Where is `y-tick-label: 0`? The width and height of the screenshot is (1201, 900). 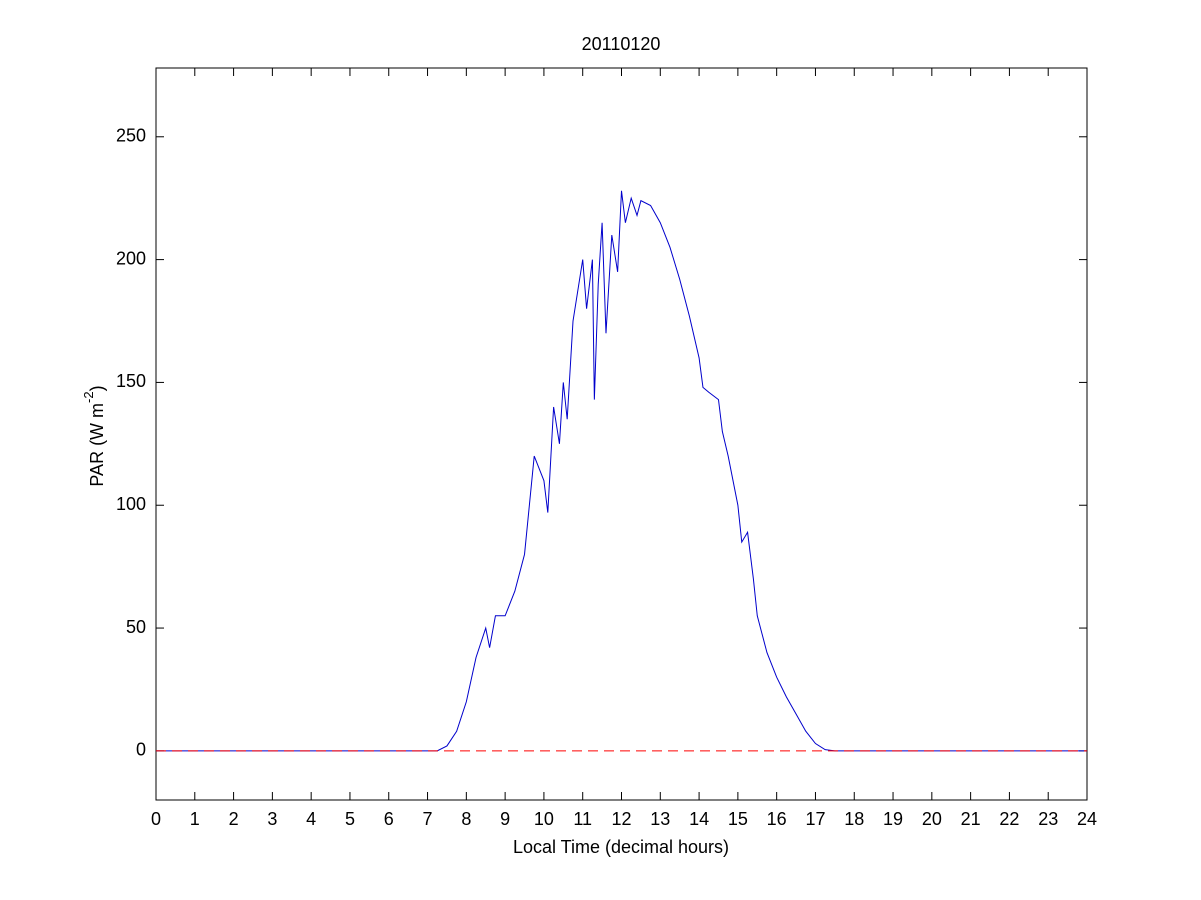 y-tick-label: 0 is located at coordinates (141, 750).